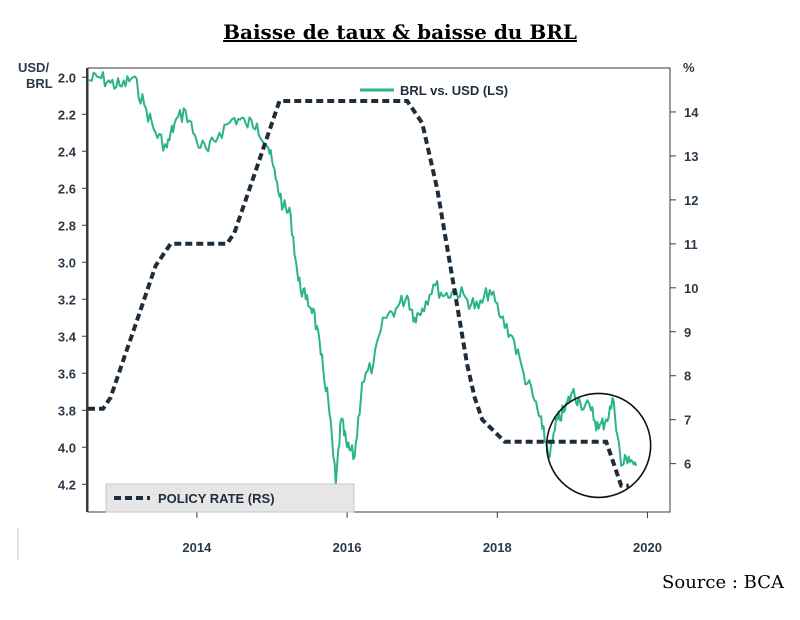  I want to click on left-tick-label: 3.6, so click(67, 373).